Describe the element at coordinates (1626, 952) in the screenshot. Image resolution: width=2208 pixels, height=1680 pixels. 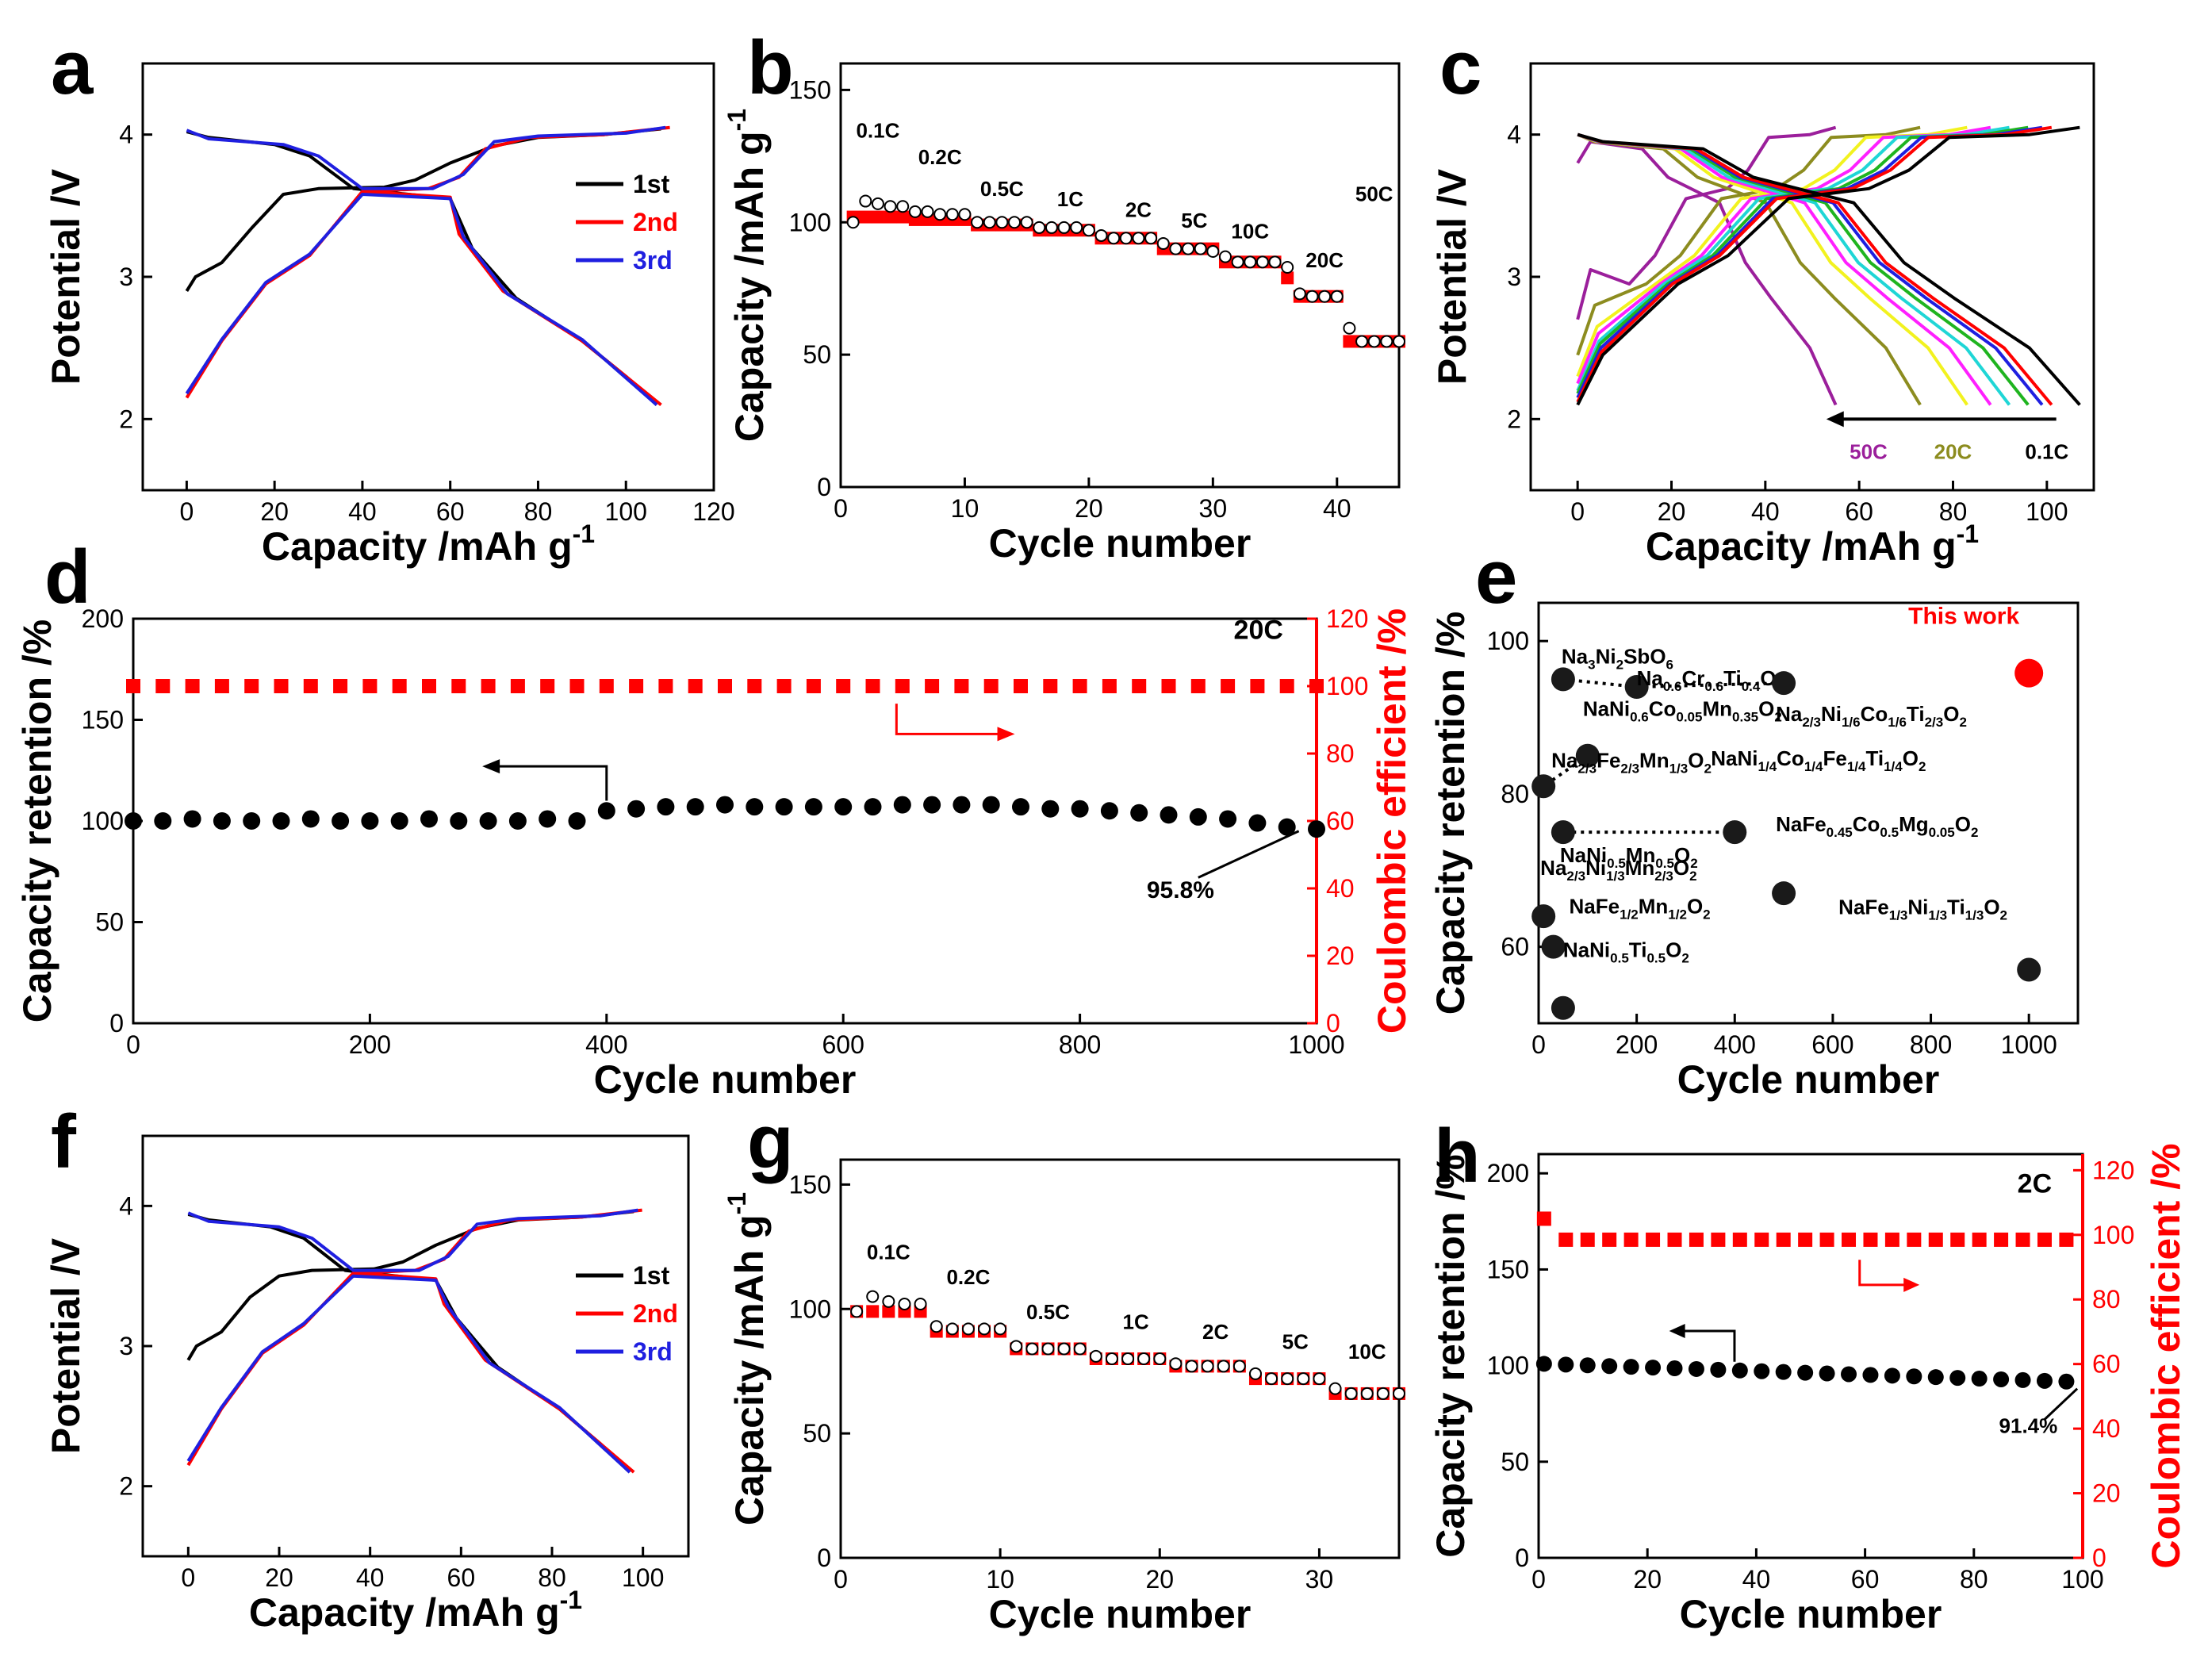
I see `material-label: NaNi0.5Ti0.5O2` at that location.